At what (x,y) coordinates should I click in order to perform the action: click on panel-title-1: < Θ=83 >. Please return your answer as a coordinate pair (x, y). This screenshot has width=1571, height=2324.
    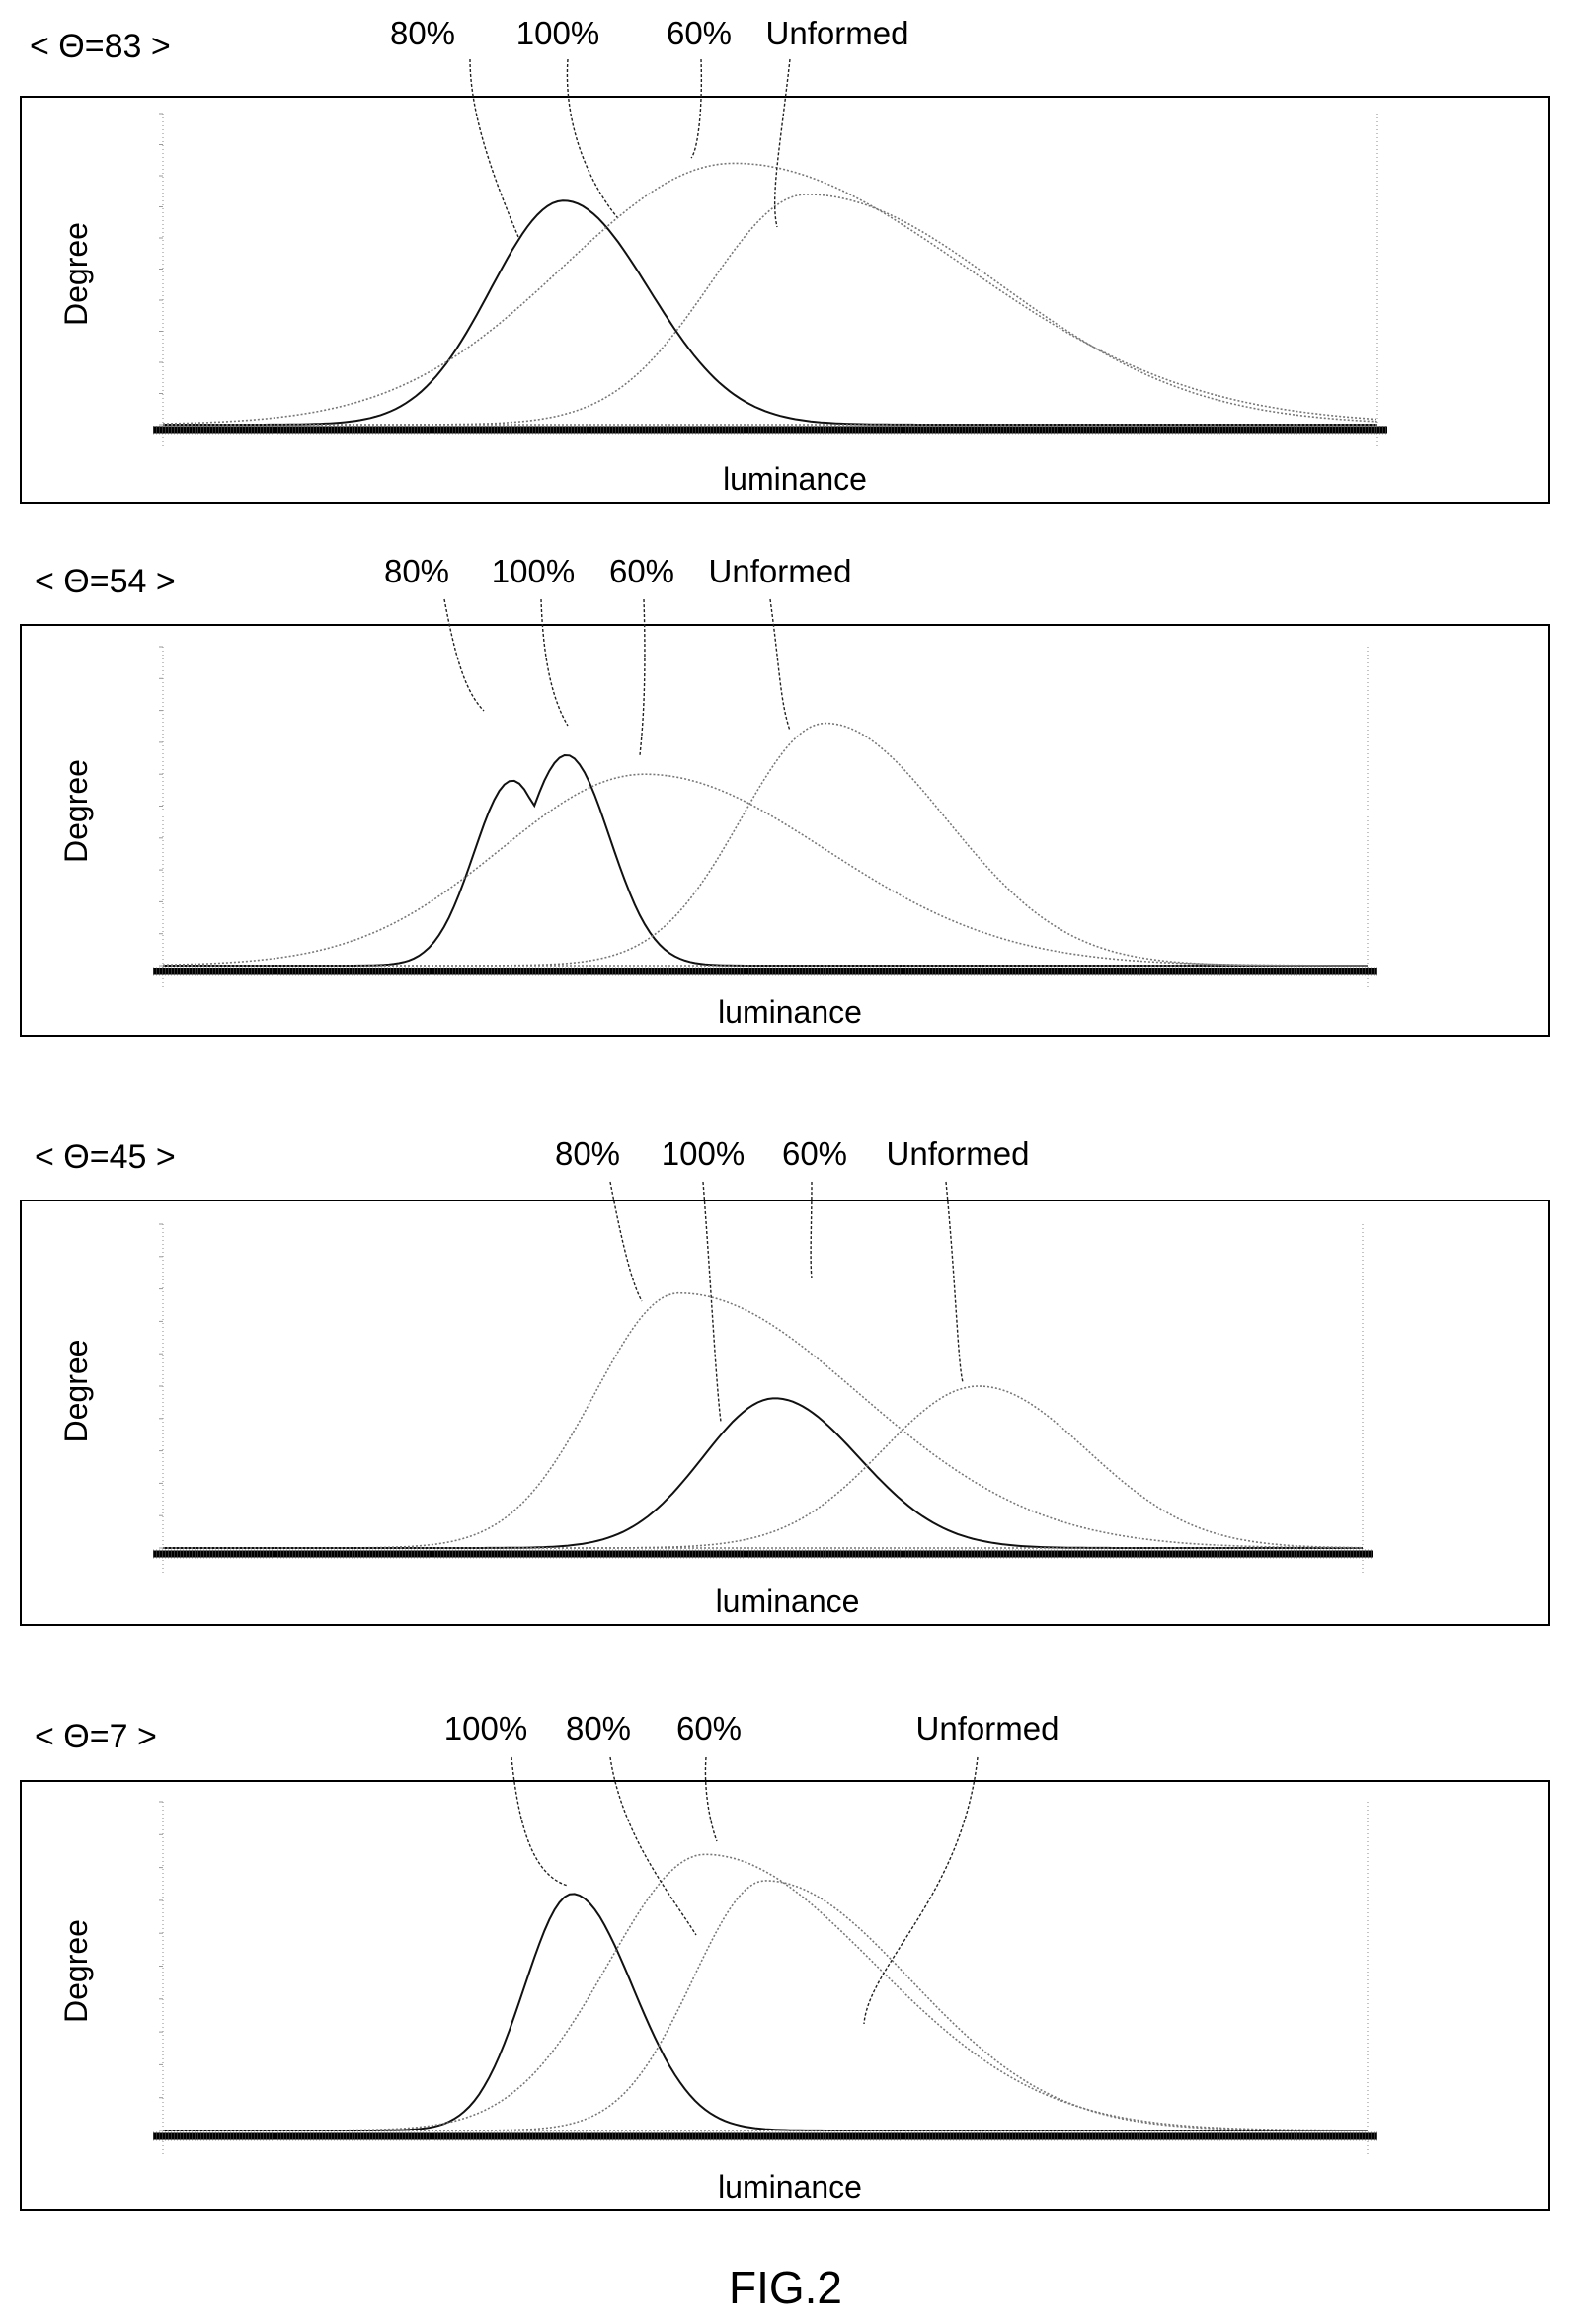
    Looking at the image, I should click on (100, 46).